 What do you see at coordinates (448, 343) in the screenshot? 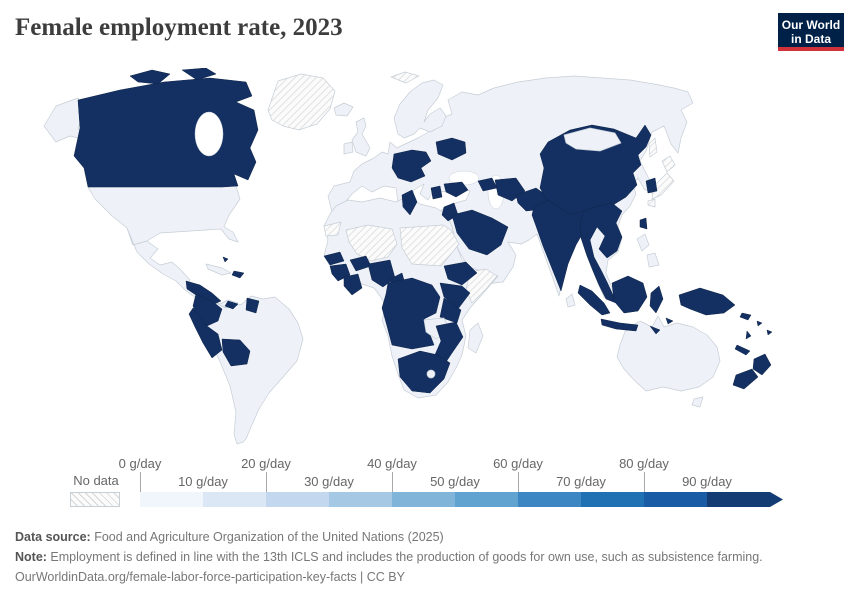
I see `region-mozambique-zimbabwe` at bounding box center [448, 343].